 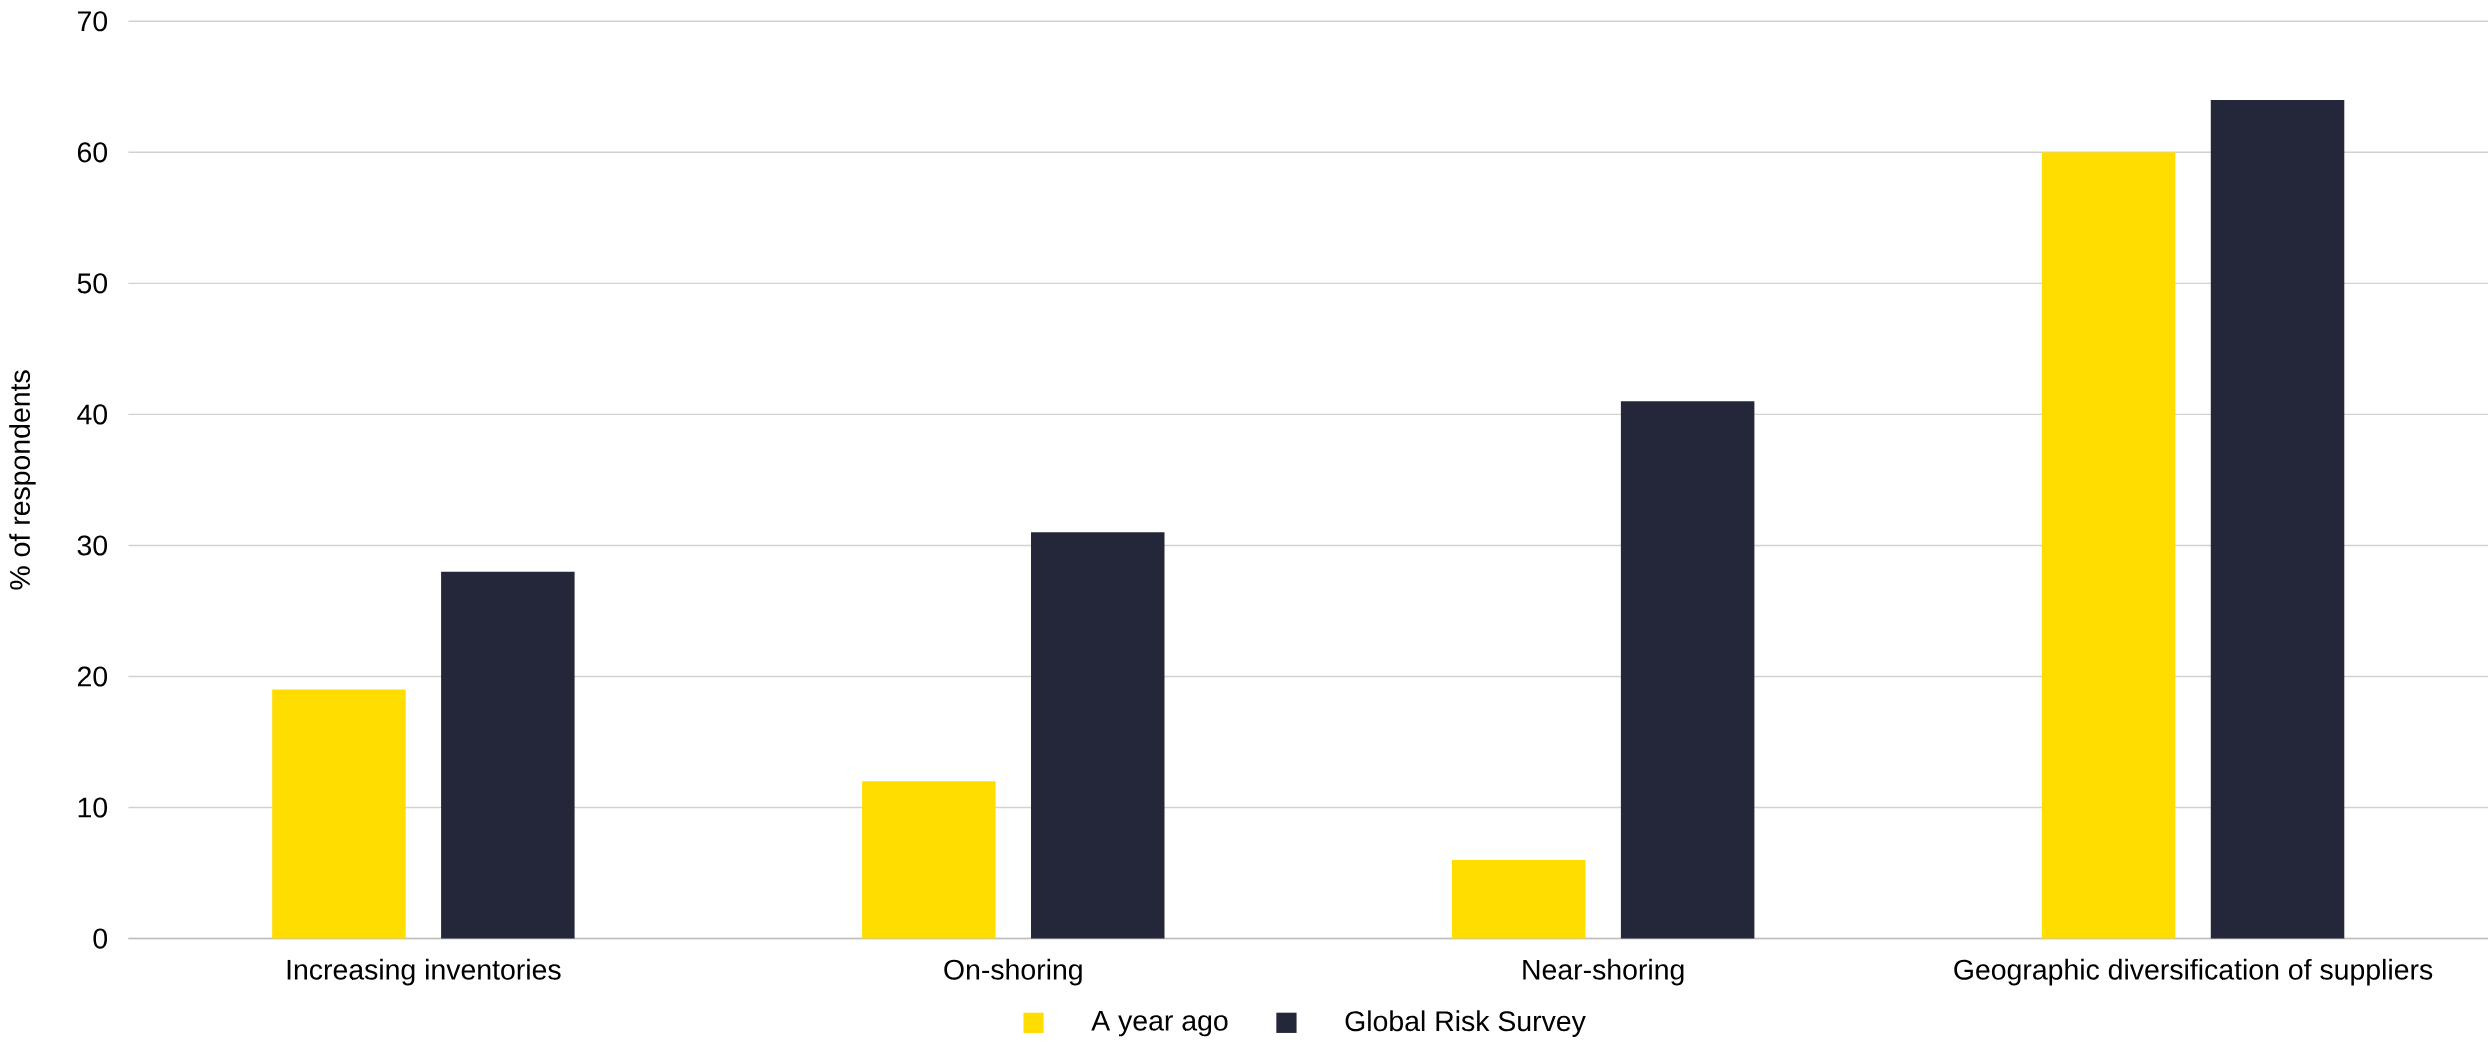 I want to click on y-tick-label: 30, so click(x=92, y=545).